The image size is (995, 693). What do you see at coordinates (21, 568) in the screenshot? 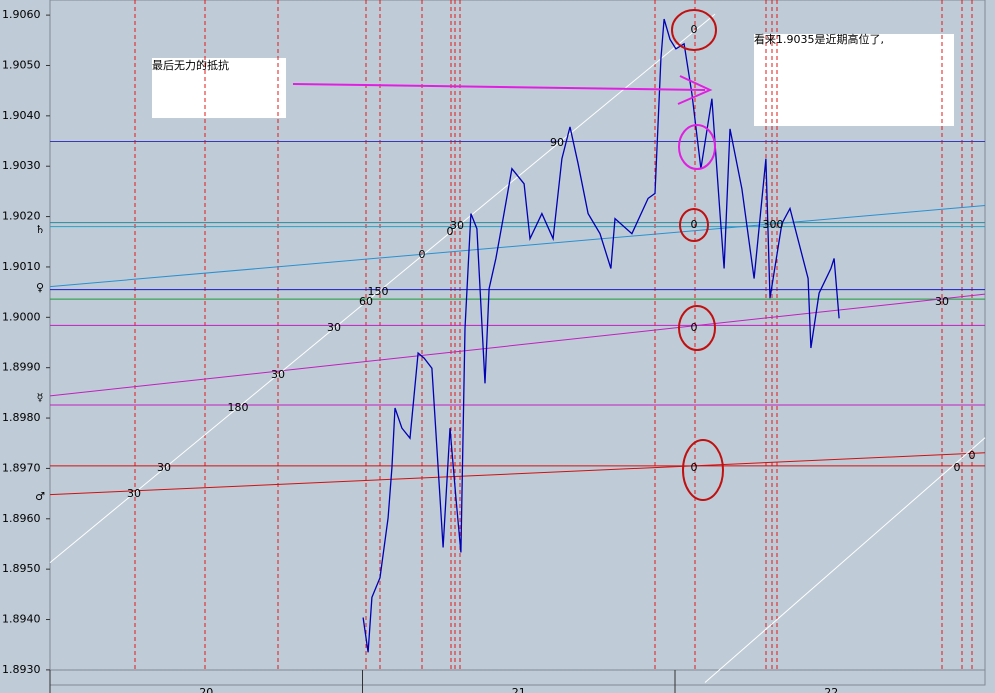
I see `y-tick-label: 1.8950` at bounding box center [21, 568].